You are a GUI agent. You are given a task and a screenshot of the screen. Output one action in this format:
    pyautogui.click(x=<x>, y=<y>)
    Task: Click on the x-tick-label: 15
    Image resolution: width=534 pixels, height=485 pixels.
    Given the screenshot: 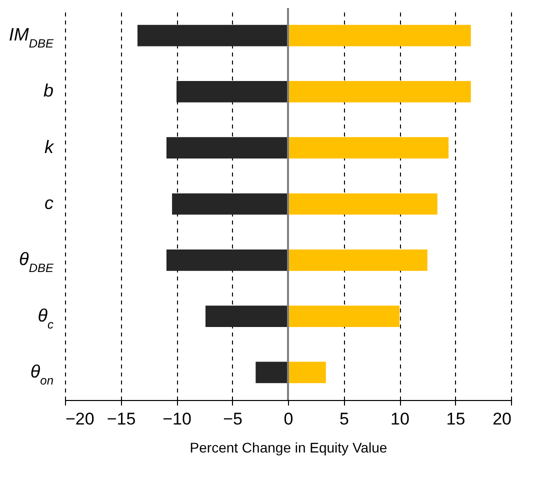 What is the action you would take?
    pyautogui.click(x=456, y=419)
    